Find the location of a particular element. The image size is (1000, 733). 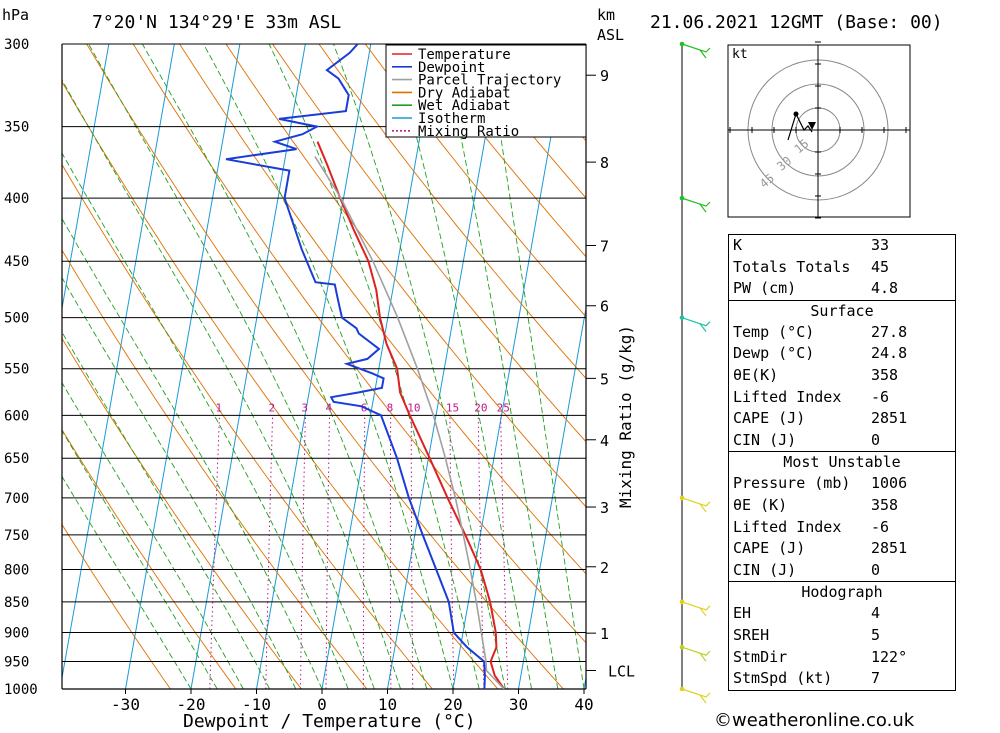

index-row: Totals Totals 45 is located at coordinates (811, 266).